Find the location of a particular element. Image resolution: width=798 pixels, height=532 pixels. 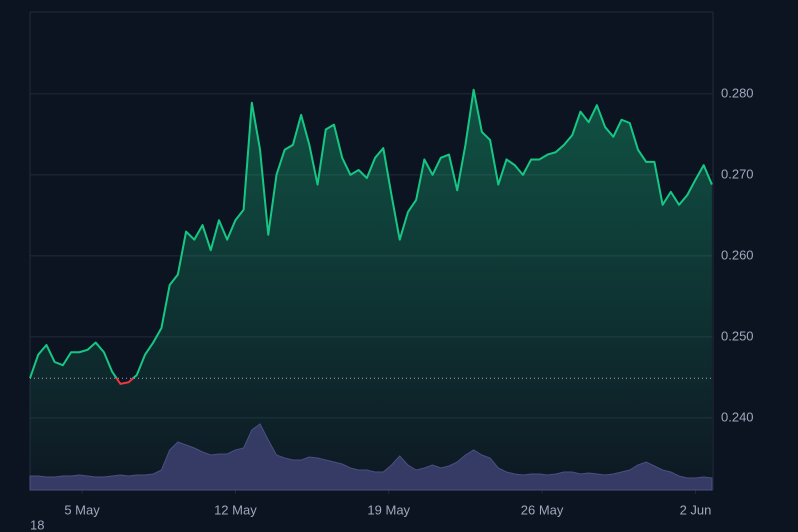

x-tick-label: 19 May is located at coordinates (388, 509).